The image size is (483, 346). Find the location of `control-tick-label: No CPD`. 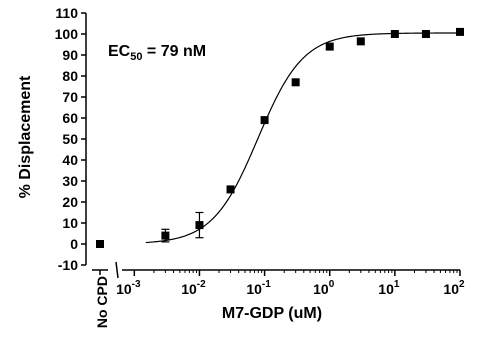

control-tick-label: No CPD is located at coordinates (102, 302).